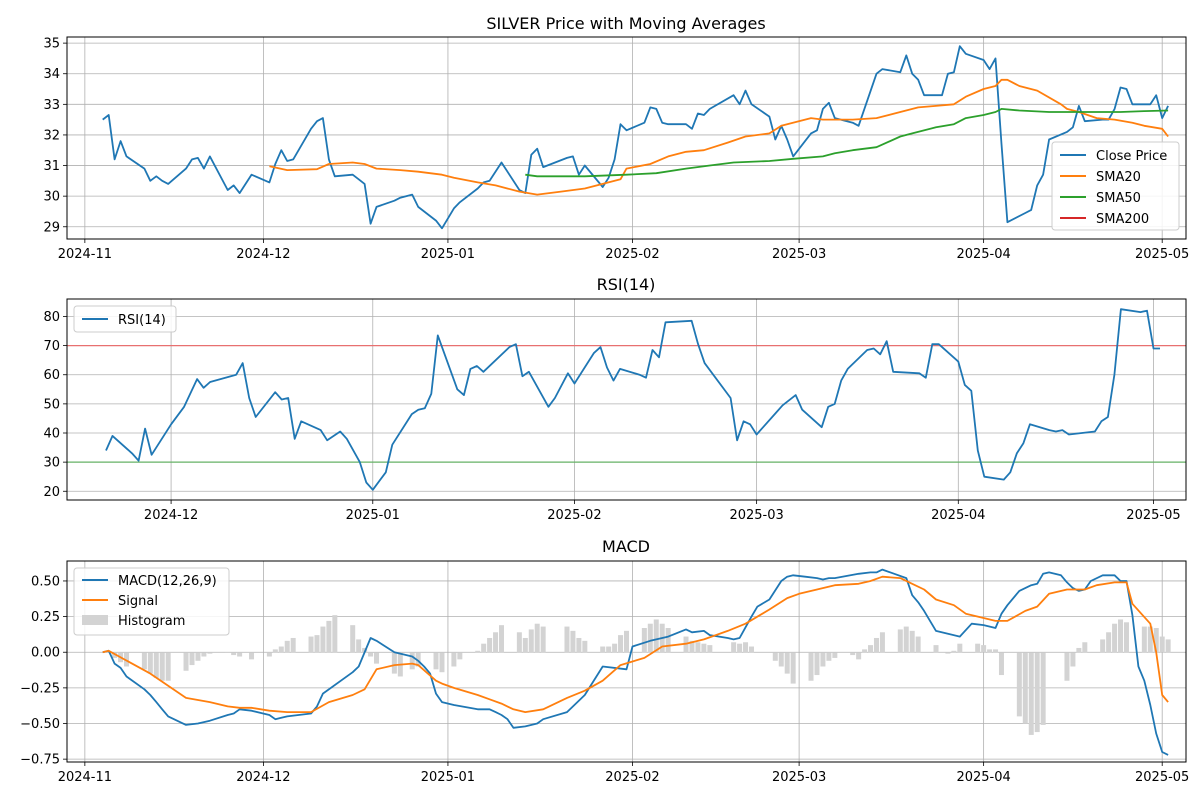 Image resolution: width=1200 pixels, height=800 pixels. I want to click on legend-label-rsi: RSI(14), so click(142, 320).